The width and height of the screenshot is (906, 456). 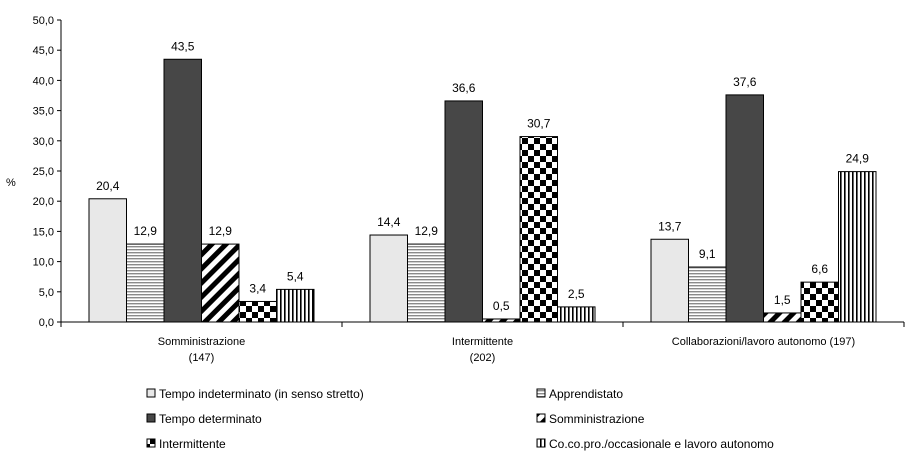 What do you see at coordinates (108, 186) in the screenshot?
I see `data-label: 20,4` at bounding box center [108, 186].